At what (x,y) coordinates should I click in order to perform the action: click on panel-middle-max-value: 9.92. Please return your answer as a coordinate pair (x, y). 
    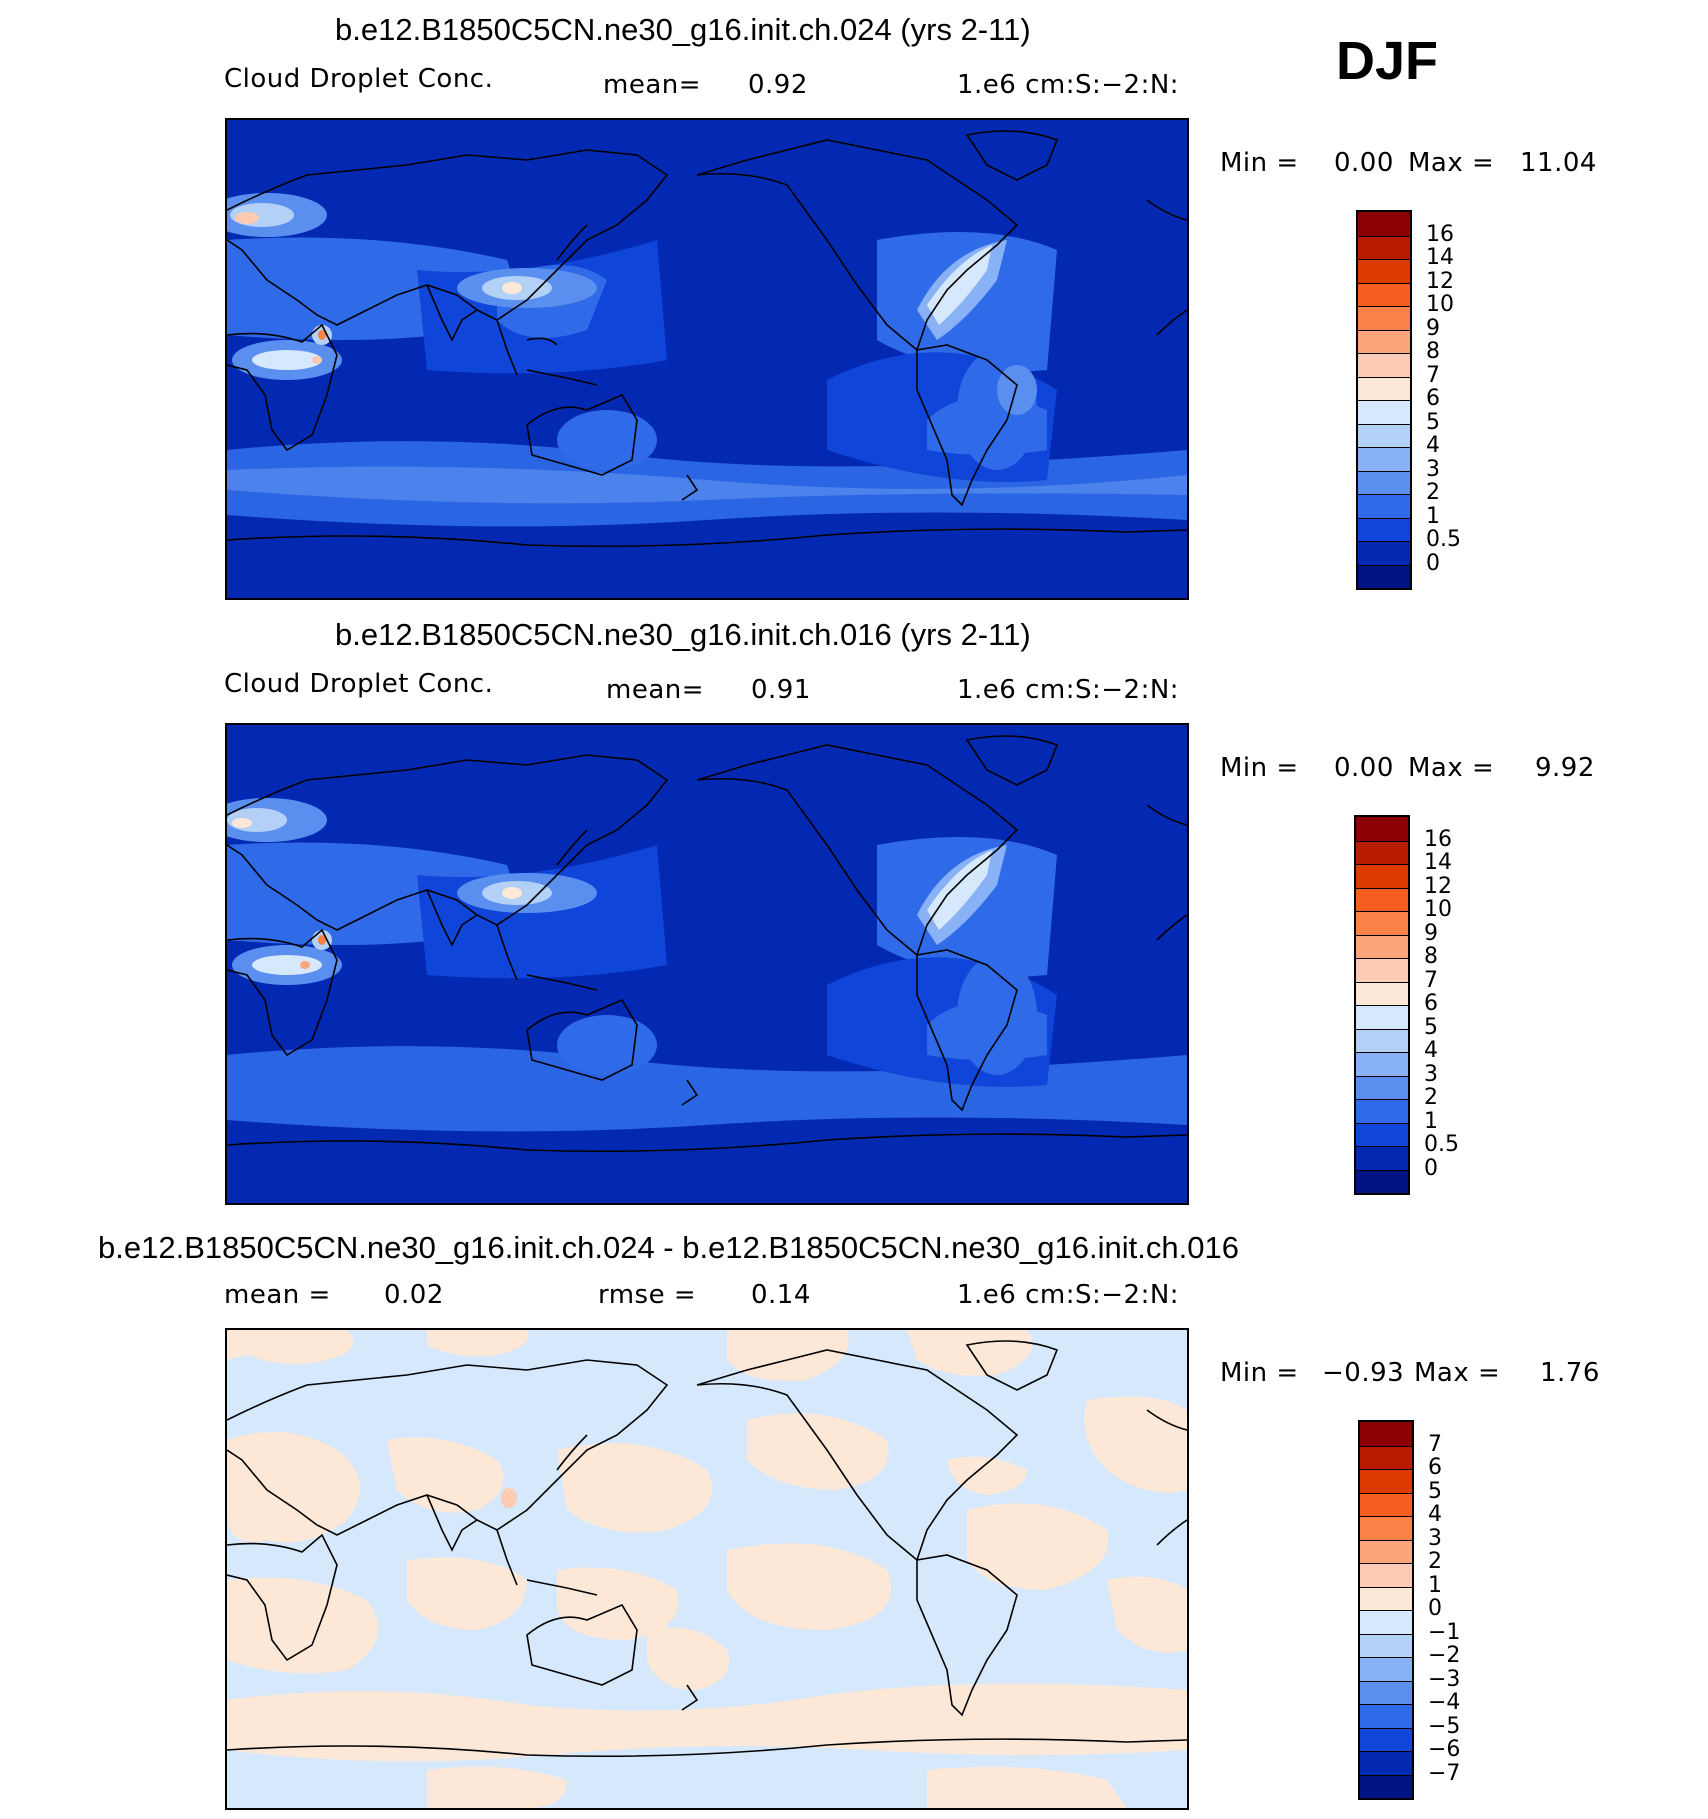
    Looking at the image, I should click on (1565, 768).